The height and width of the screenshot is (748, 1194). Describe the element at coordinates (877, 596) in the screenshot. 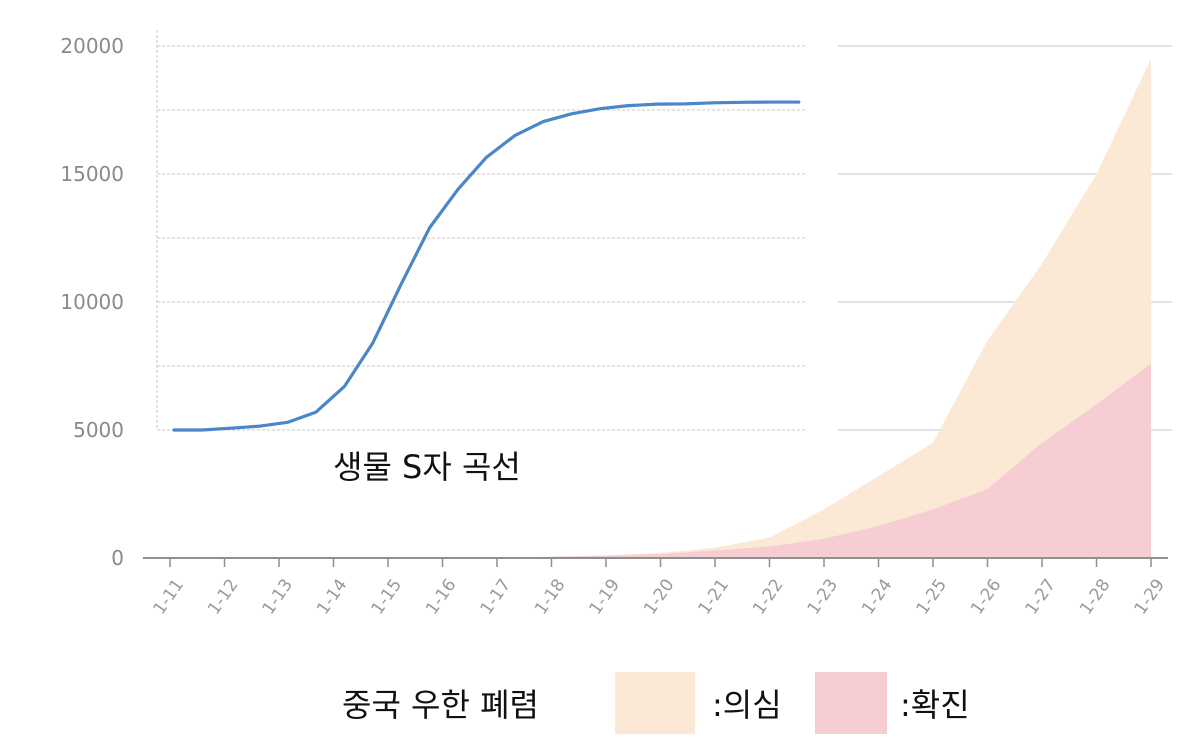

I see `x-tick-label: 1-24` at that location.